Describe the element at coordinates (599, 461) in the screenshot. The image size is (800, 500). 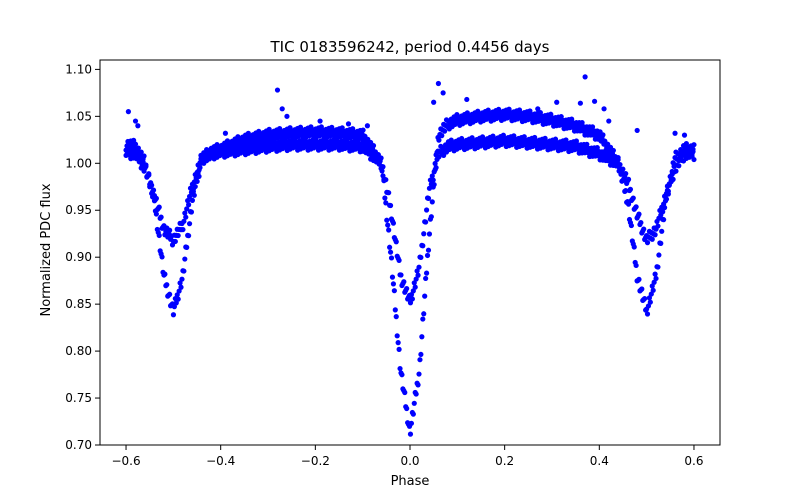
I see `x-tick-label: 0.4` at that location.